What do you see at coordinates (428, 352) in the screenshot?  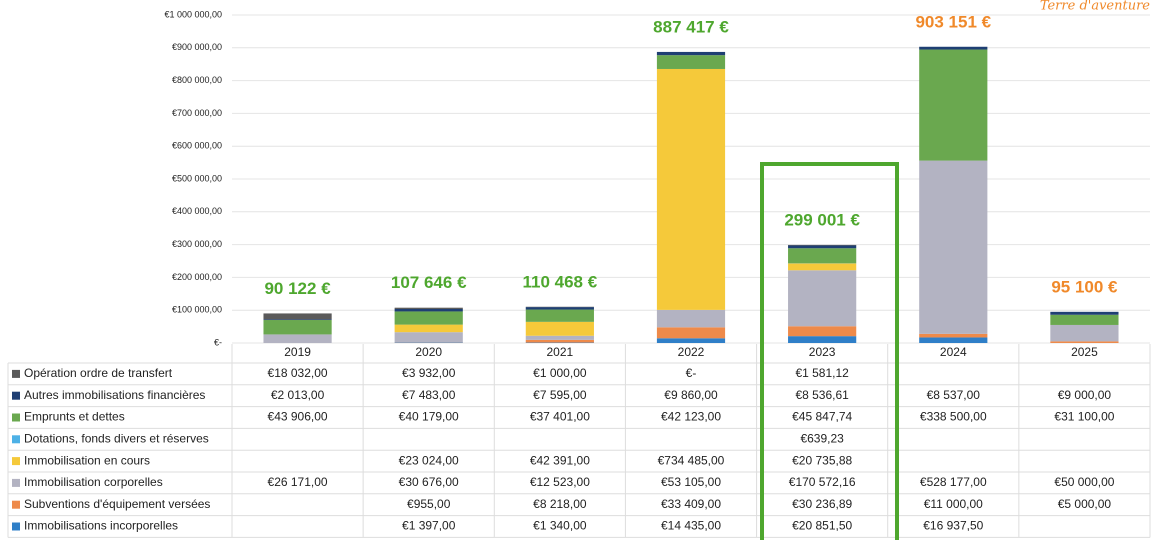 I see `x-tick-label: 2020` at bounding box center [428, 352].